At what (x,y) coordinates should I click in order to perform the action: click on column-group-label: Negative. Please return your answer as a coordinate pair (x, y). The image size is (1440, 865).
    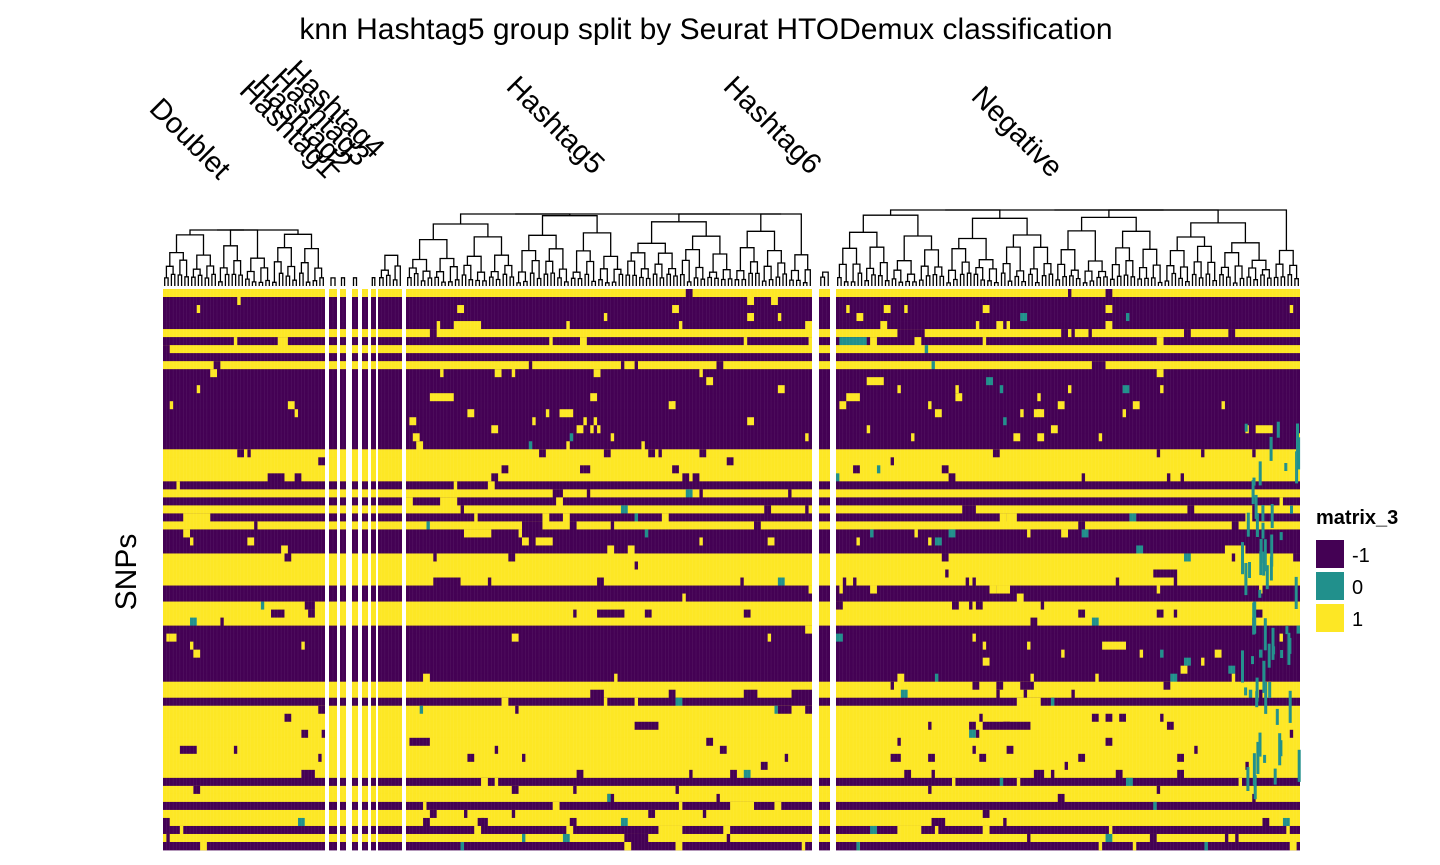
    Looking at the image, I should click on (1017, 132).